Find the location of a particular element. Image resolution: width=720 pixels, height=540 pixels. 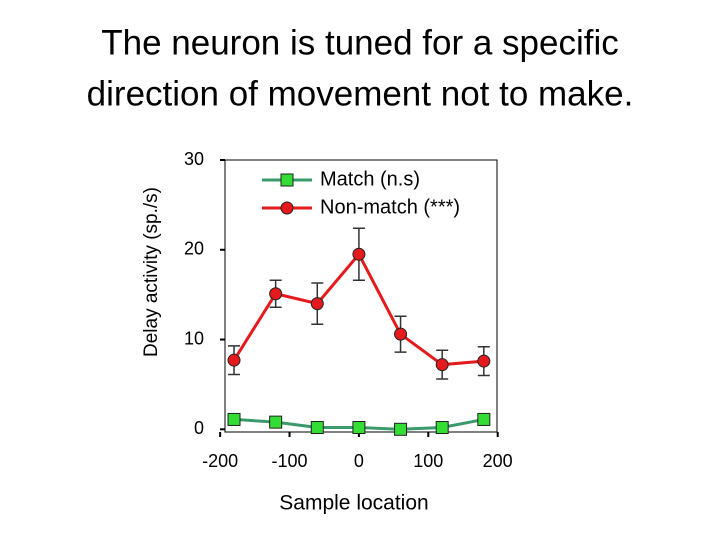

y-tick-label: 10 is located at coordinates (194, 338).